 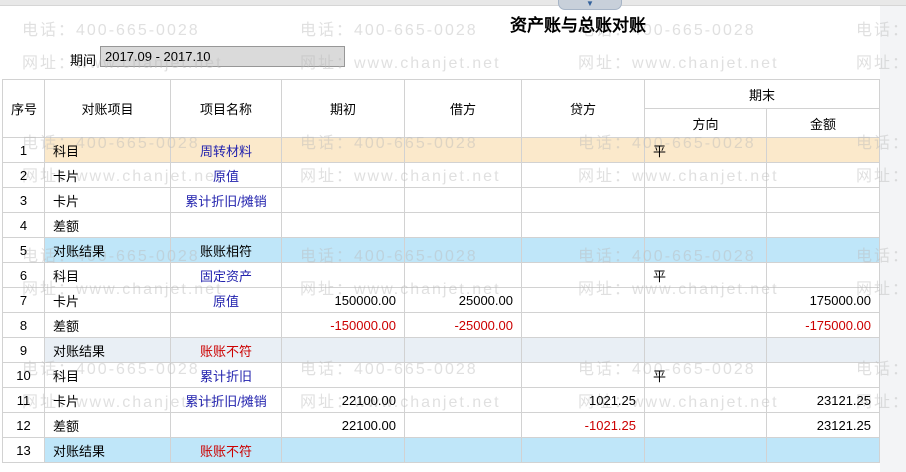 I want to click on cell-direction-text: 平, so click(x=660, y=276).